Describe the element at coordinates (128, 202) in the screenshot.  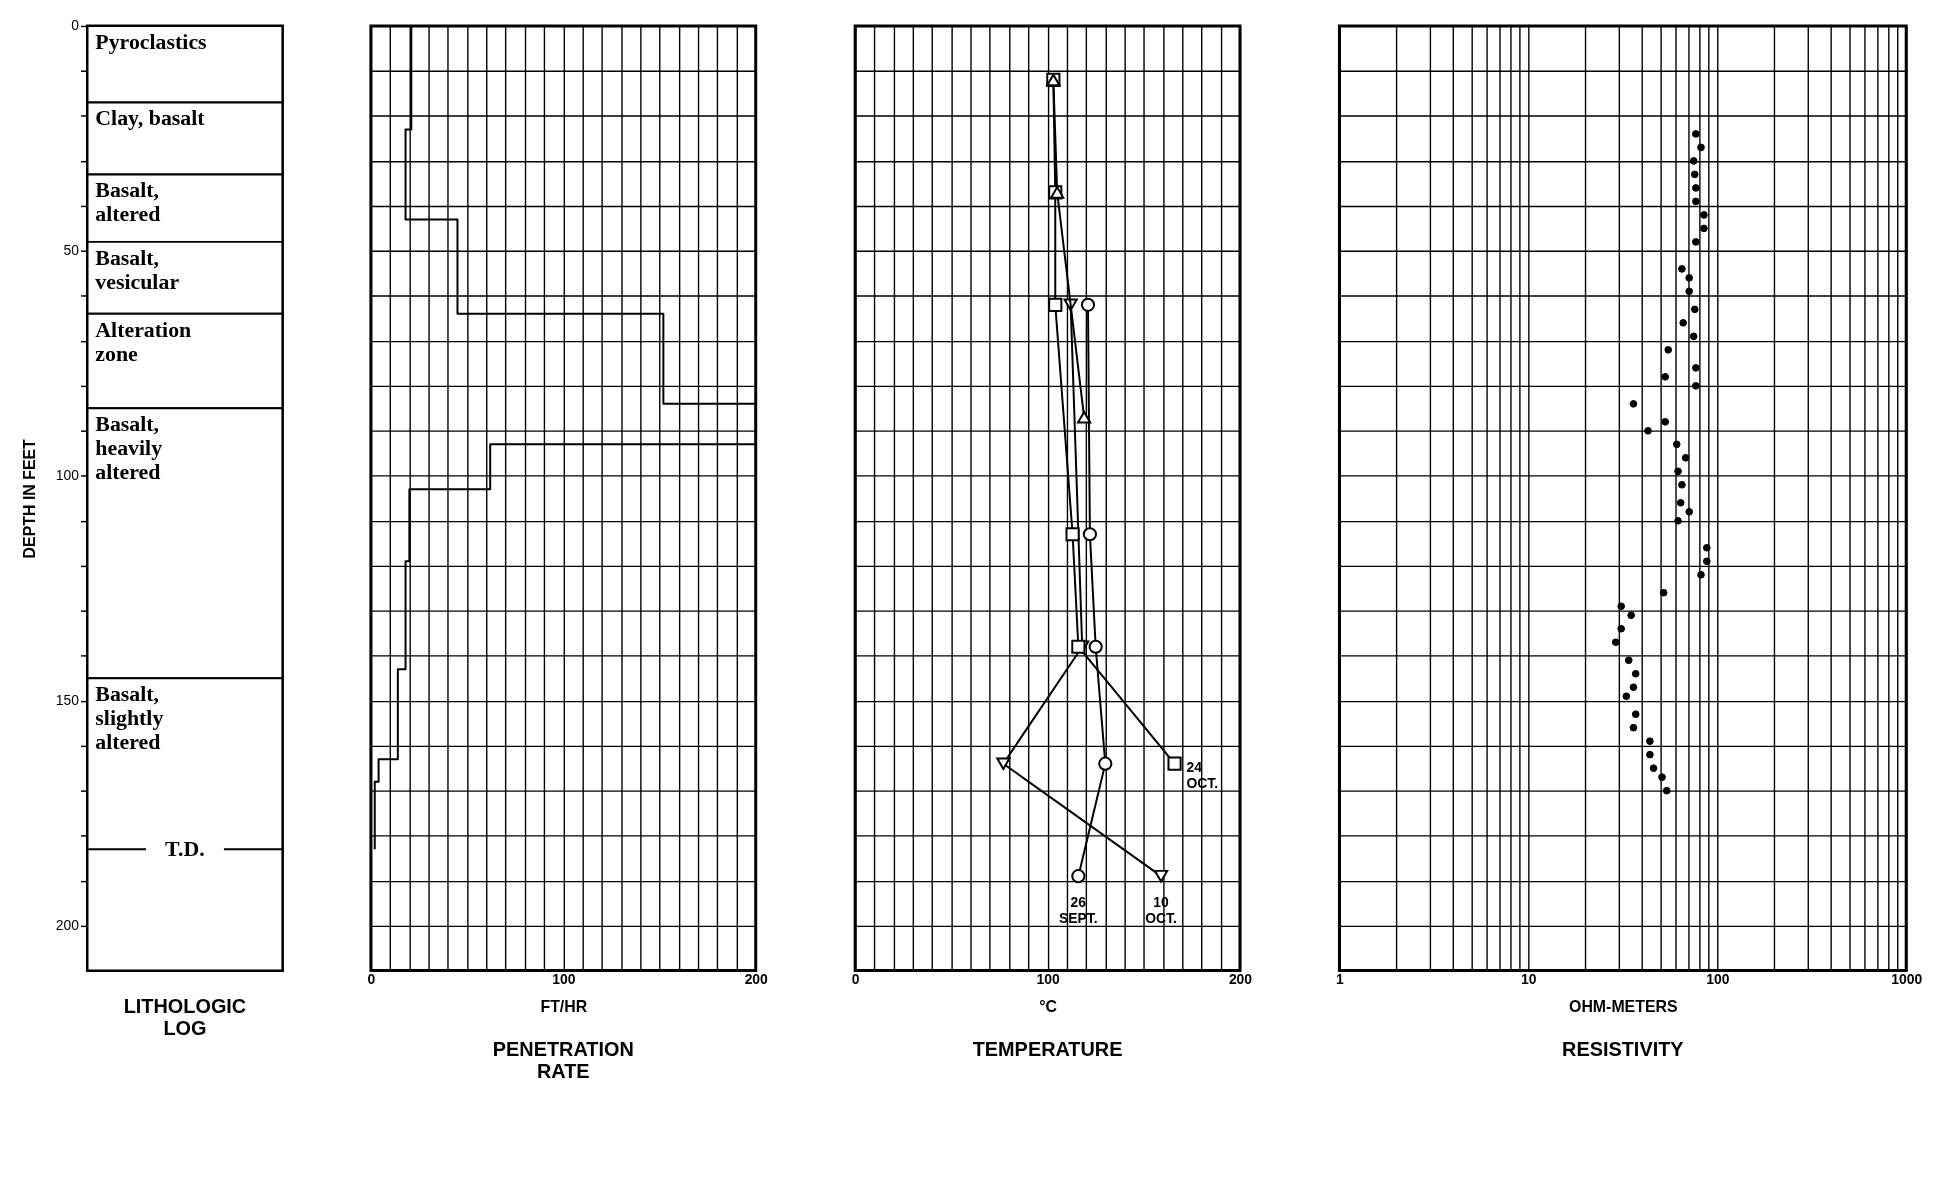
I see `series-label: Basalt, altered` at that location.